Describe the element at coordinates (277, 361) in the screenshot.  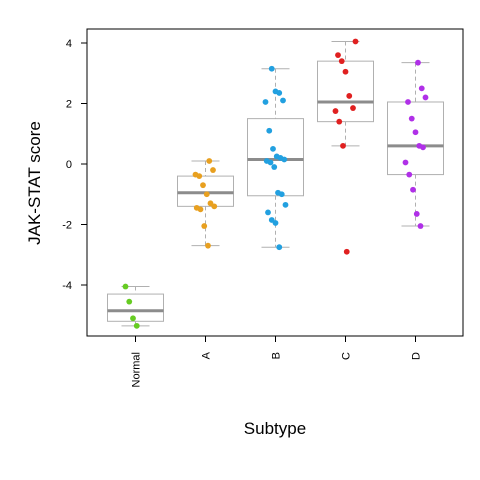
I see `x-axis: Normal A B C D` at that location.